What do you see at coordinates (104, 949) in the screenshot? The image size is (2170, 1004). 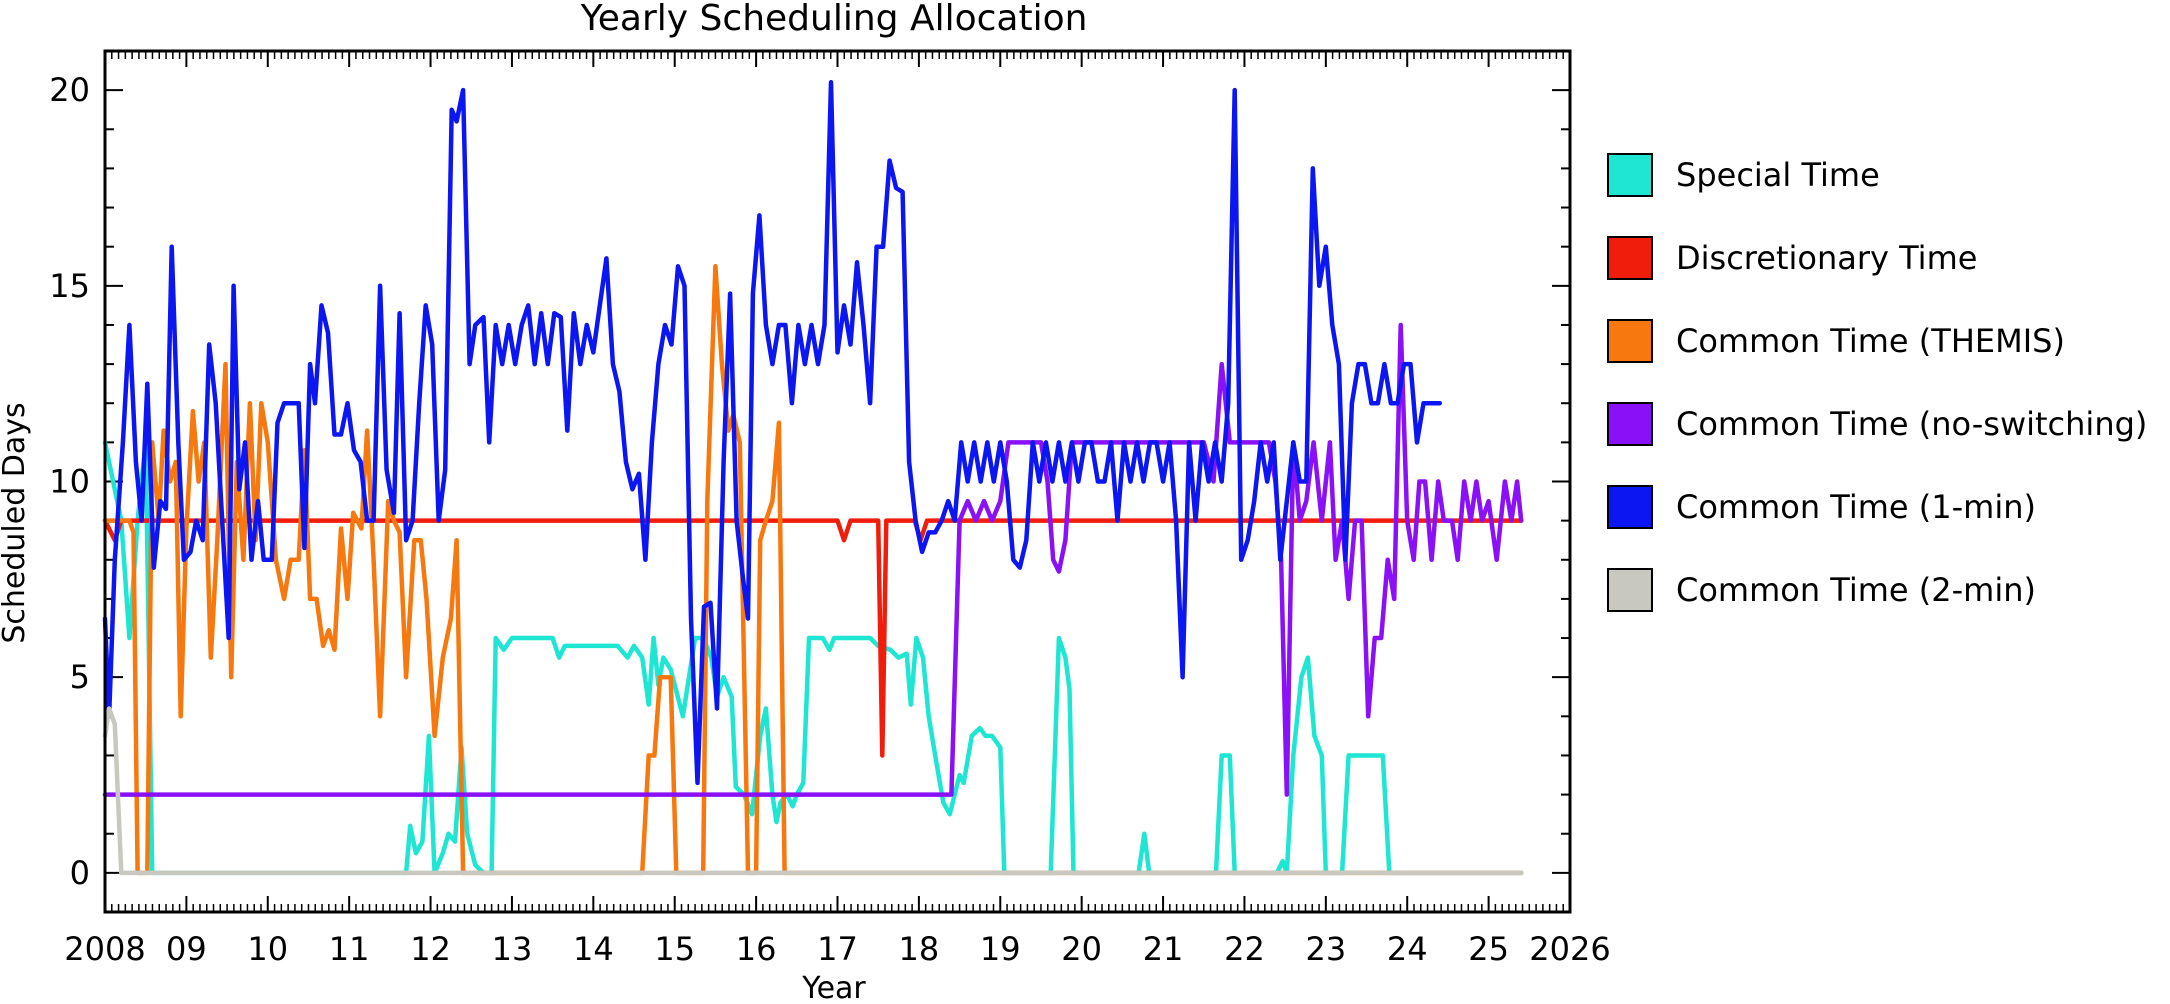 I see `x-tick-label: 2008` at bounding box center [104, 949].